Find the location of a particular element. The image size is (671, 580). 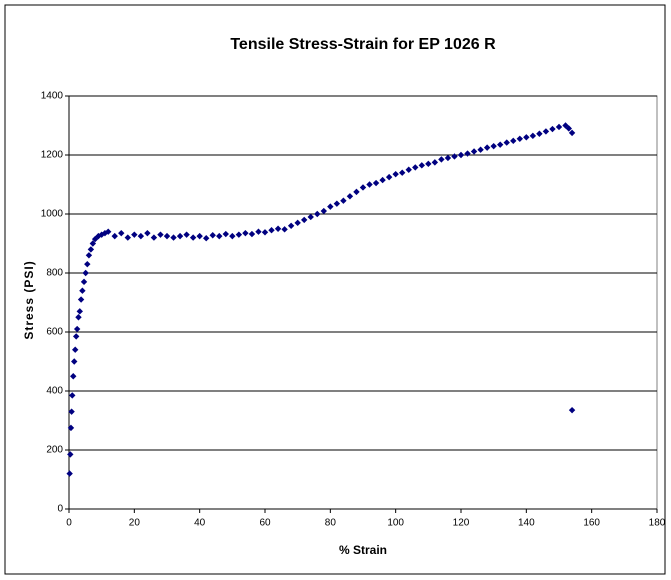

x-tick-label: 20 is located at coordinates (135, 523).